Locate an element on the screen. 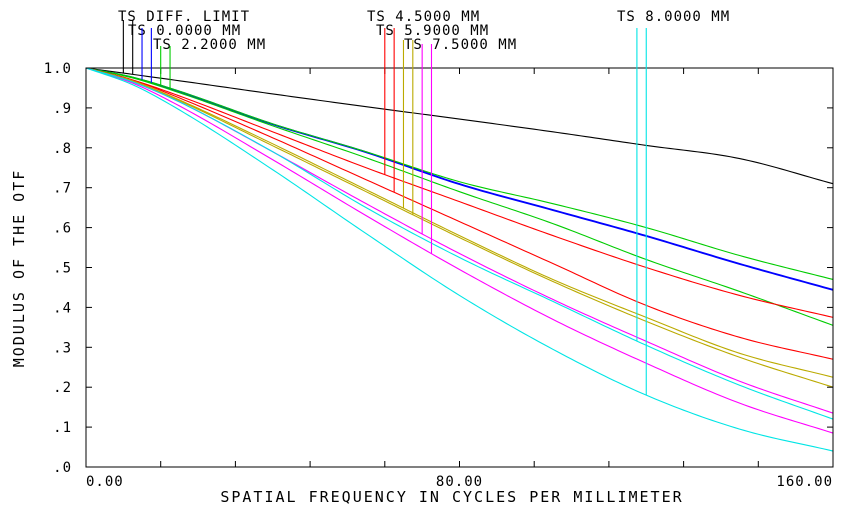  y-tick-label: .1 is located at coordinates (62, 428).